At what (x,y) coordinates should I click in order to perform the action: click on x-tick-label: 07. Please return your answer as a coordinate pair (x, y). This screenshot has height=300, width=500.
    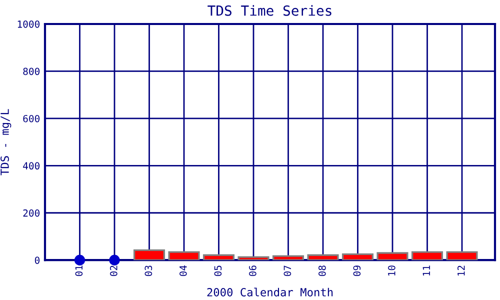
    Looking at the image, I should click on (288, 271).